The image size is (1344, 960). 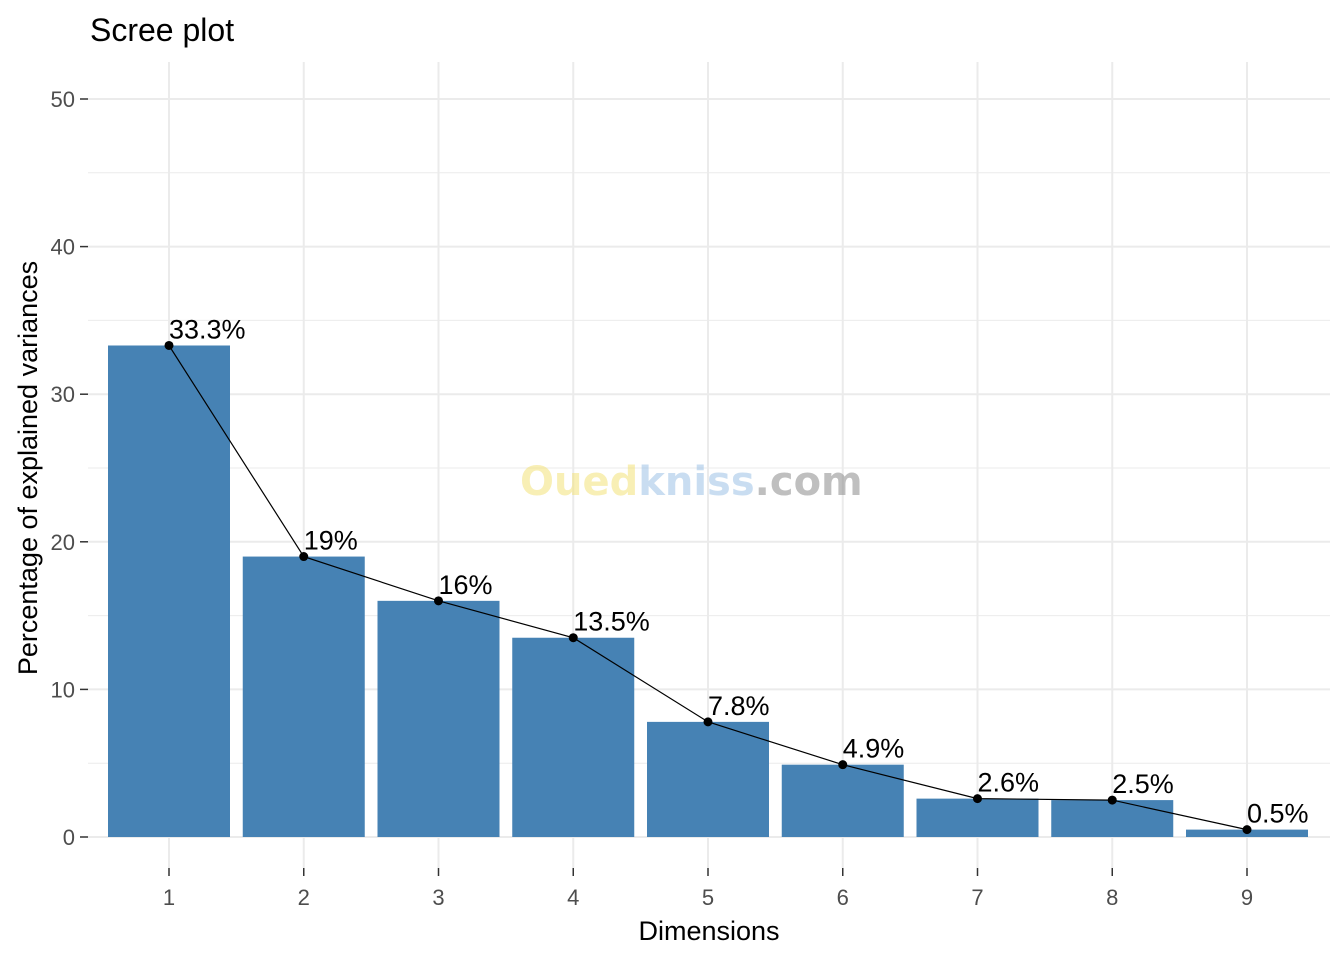 I want to click on data-label: 13.5%, so click(x=611, y=622).